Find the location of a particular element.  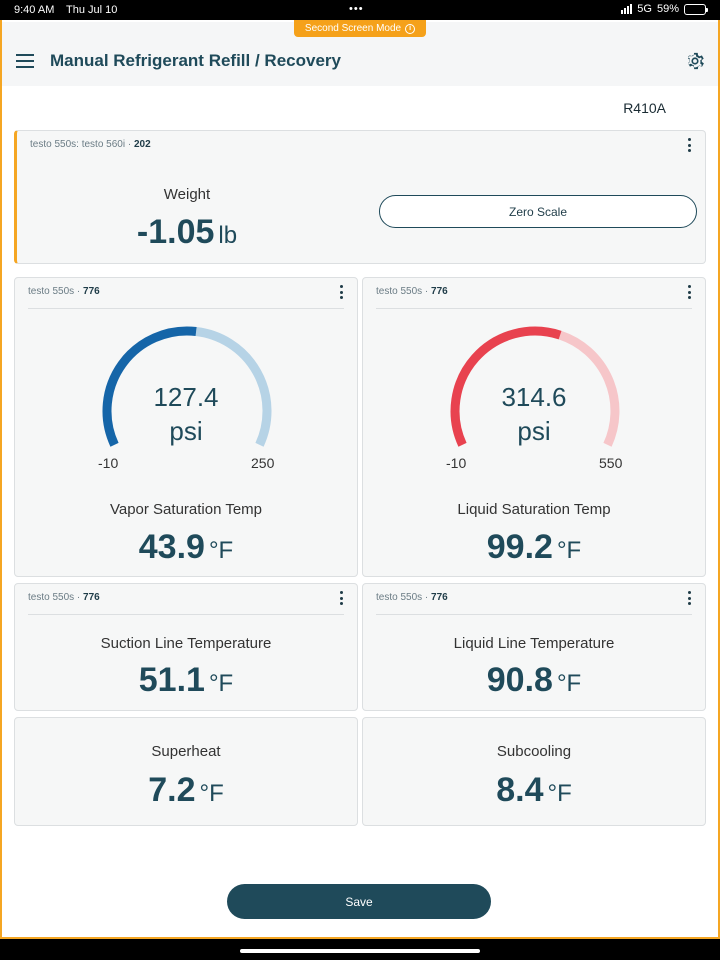

liquid-line-value: 90.8 is located at coordinates (519, 680).